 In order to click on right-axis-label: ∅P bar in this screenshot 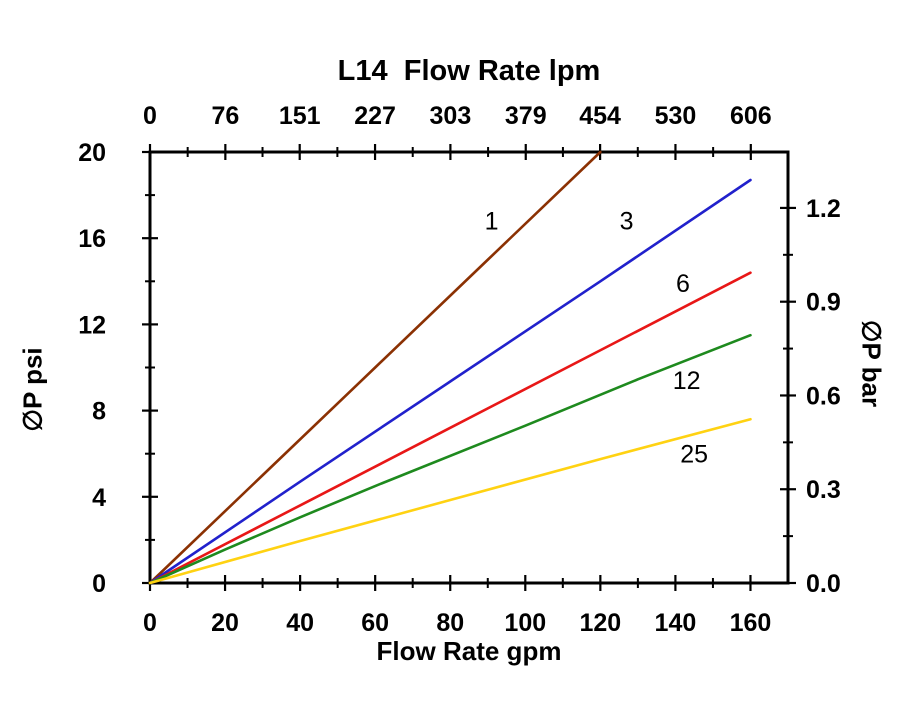, I will do `click(871, 363)`.